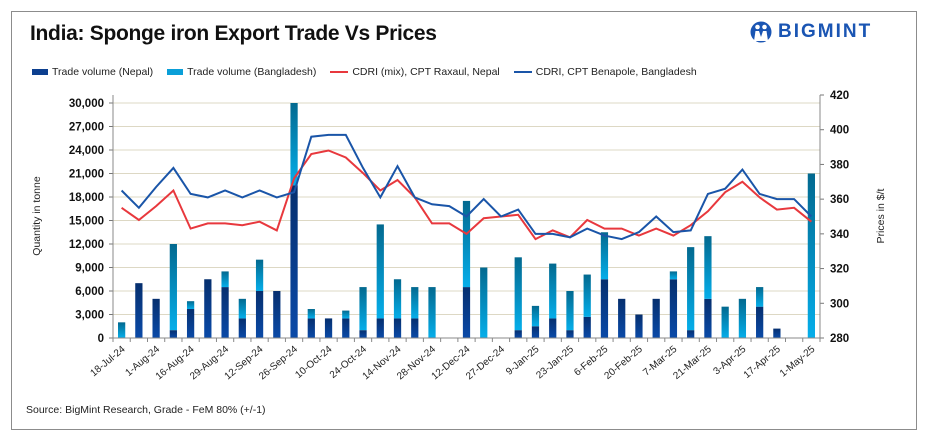  What do you see at coordinates (839, 304) in the screenshot?
I see `y2-tick-label: 300` at bounding box center [839, 304].